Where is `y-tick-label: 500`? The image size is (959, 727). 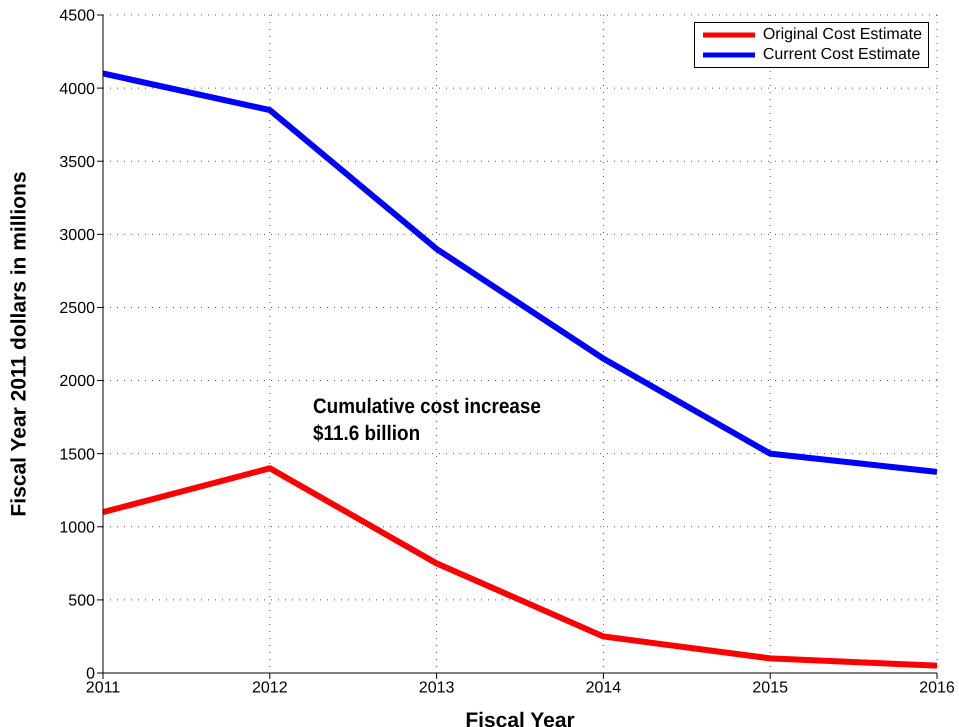
y-tick-label: 500 is located at coordinates (82, 601).